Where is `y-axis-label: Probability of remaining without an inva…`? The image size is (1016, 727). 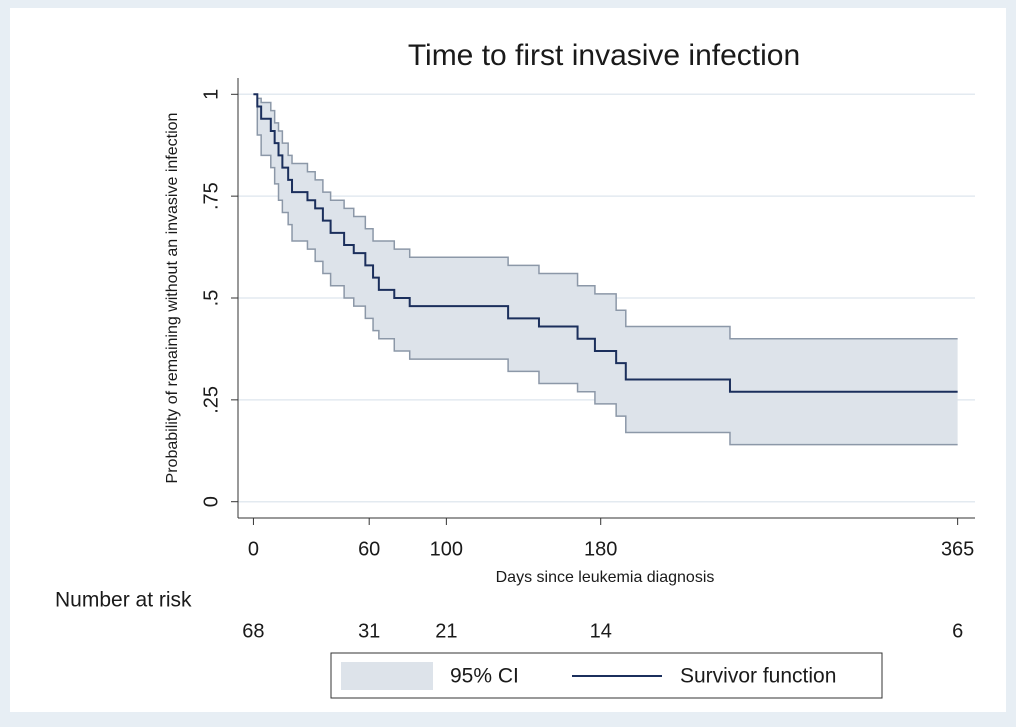 y-axis-label: Probability of remaining without an inva… is located at coordinates (172, 298).